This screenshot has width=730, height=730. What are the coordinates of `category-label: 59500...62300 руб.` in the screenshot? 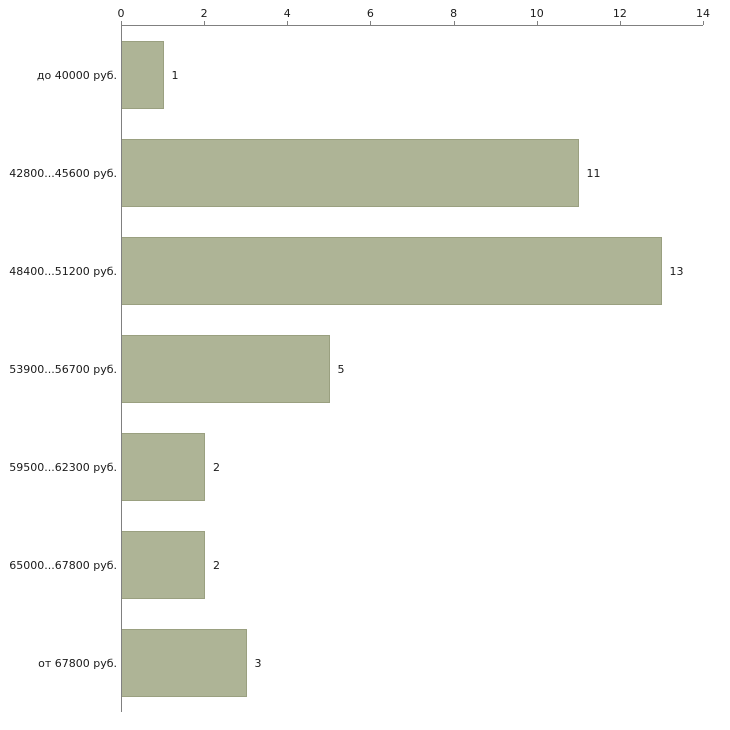 It's located at (63, 467).